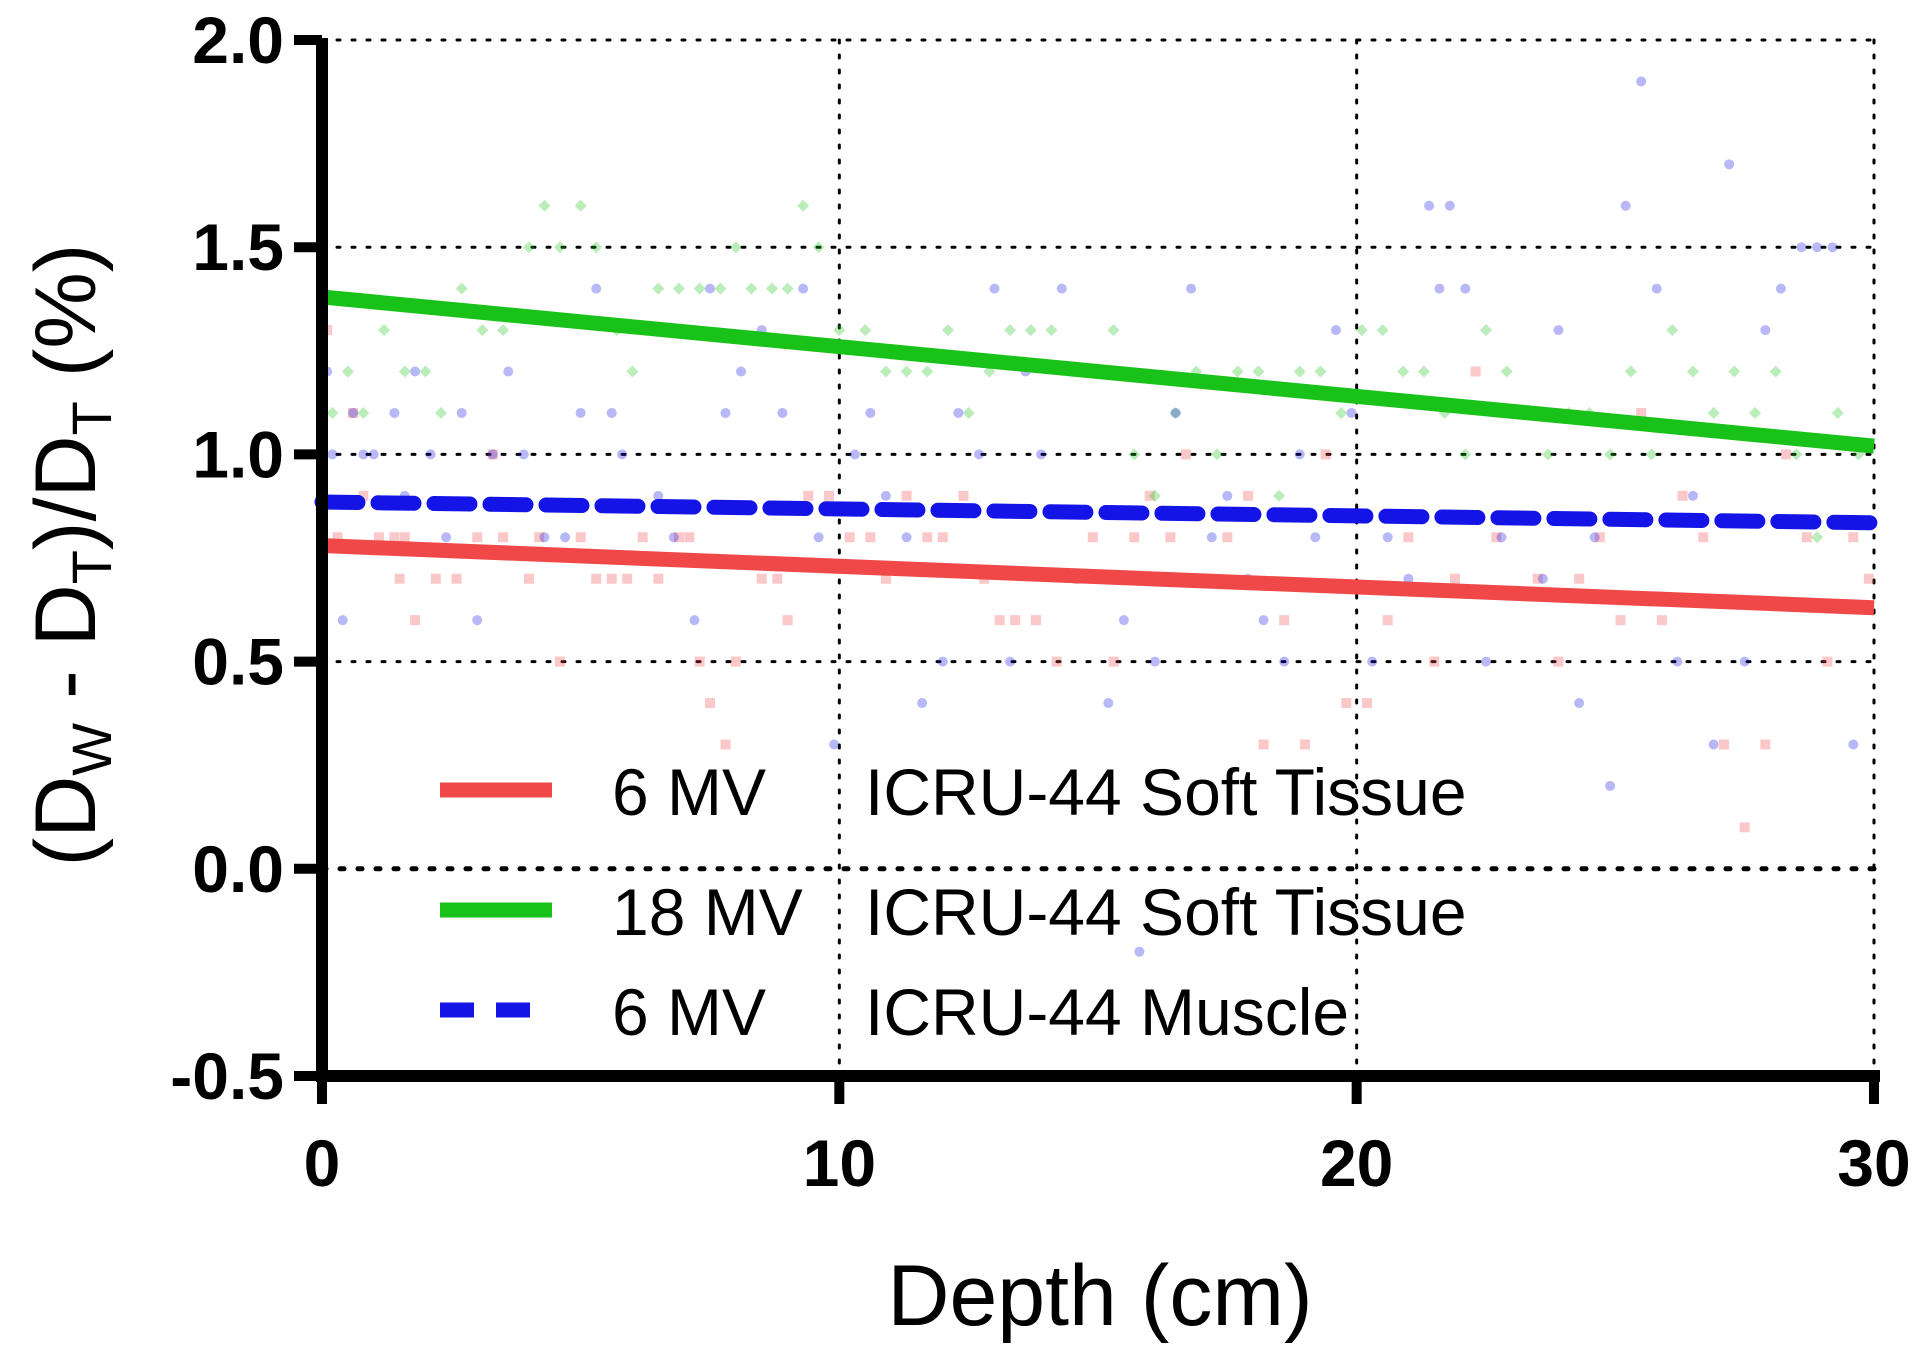 The width and height of the screenshot is (1921, 1350). What do you see at coordinates (689, 792) in the screenshot?
I see `legend-energy-0: 6 MV` at bounding box center [689, 792].